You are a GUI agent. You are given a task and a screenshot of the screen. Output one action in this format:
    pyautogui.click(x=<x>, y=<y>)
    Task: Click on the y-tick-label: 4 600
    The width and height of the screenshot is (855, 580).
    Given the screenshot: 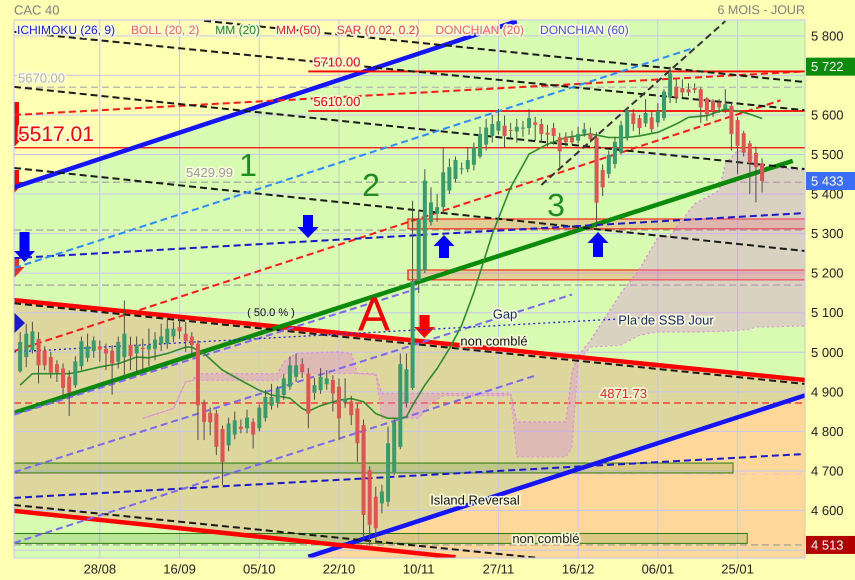 What is the action you would take?
    pyautogui.click(x=827, y=510)
    